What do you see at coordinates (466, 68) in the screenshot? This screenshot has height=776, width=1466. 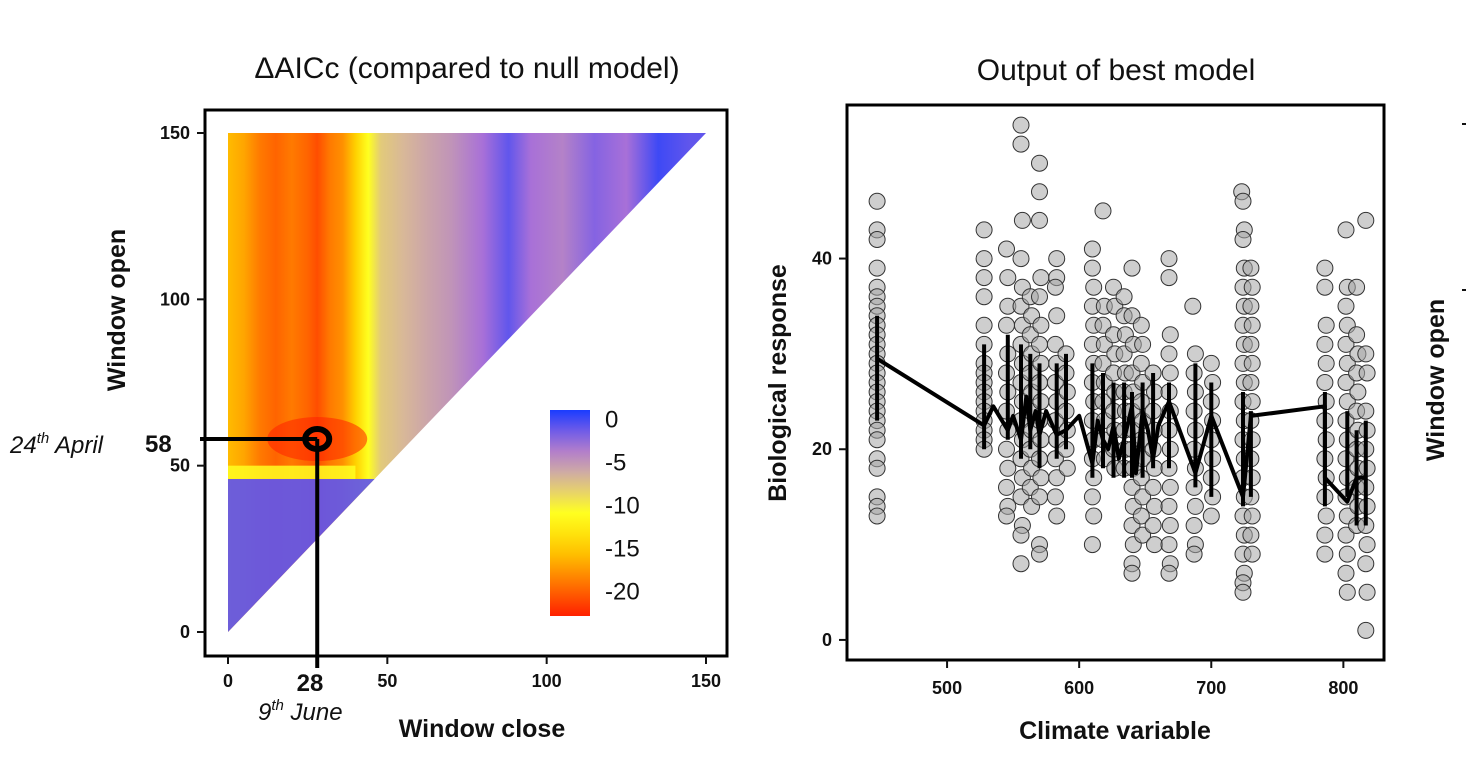 I see `heatmap-title: ΔAICc (compared to null model)` at bounding box center [466, 68].